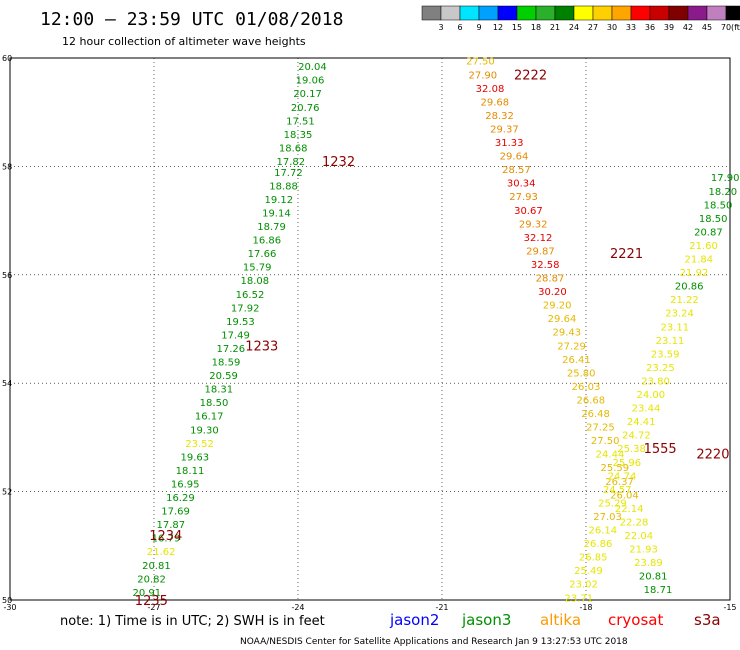  I want to click on swh-value: 21.60, so click(703, 246).